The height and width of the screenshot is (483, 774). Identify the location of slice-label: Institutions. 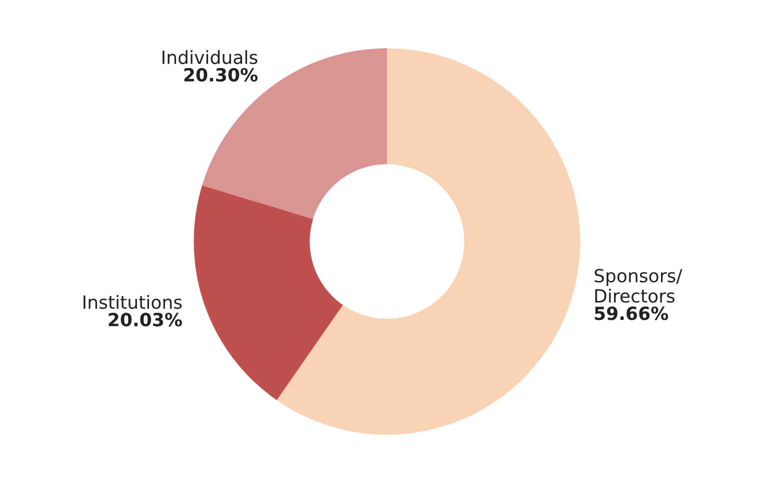
(133, 301).